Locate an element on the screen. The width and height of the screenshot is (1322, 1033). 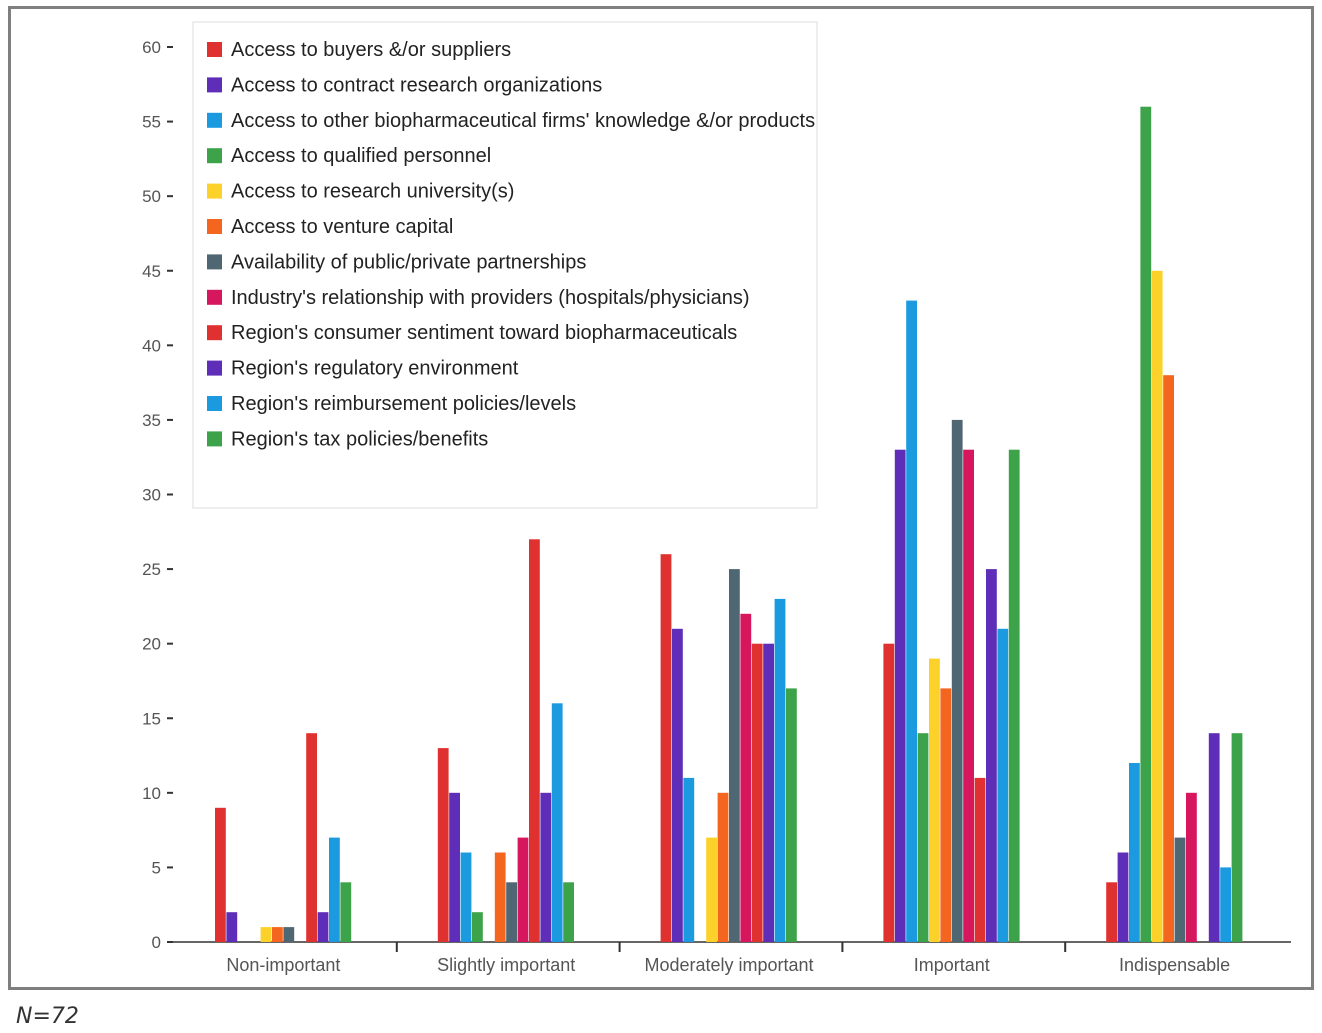
y-tick-label: 40 is located at coordinates (151, 345).